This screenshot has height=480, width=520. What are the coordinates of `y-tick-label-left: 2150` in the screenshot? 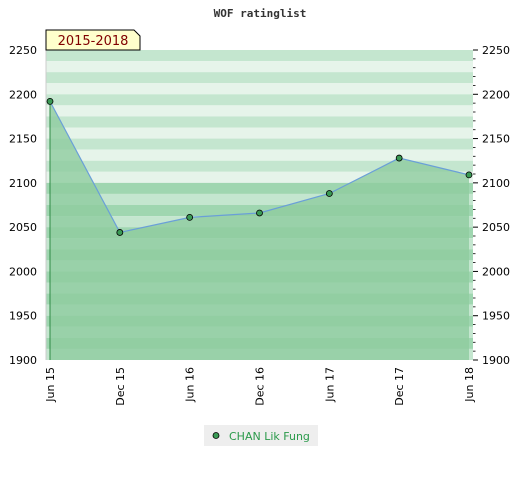 It's located at (23, 139).